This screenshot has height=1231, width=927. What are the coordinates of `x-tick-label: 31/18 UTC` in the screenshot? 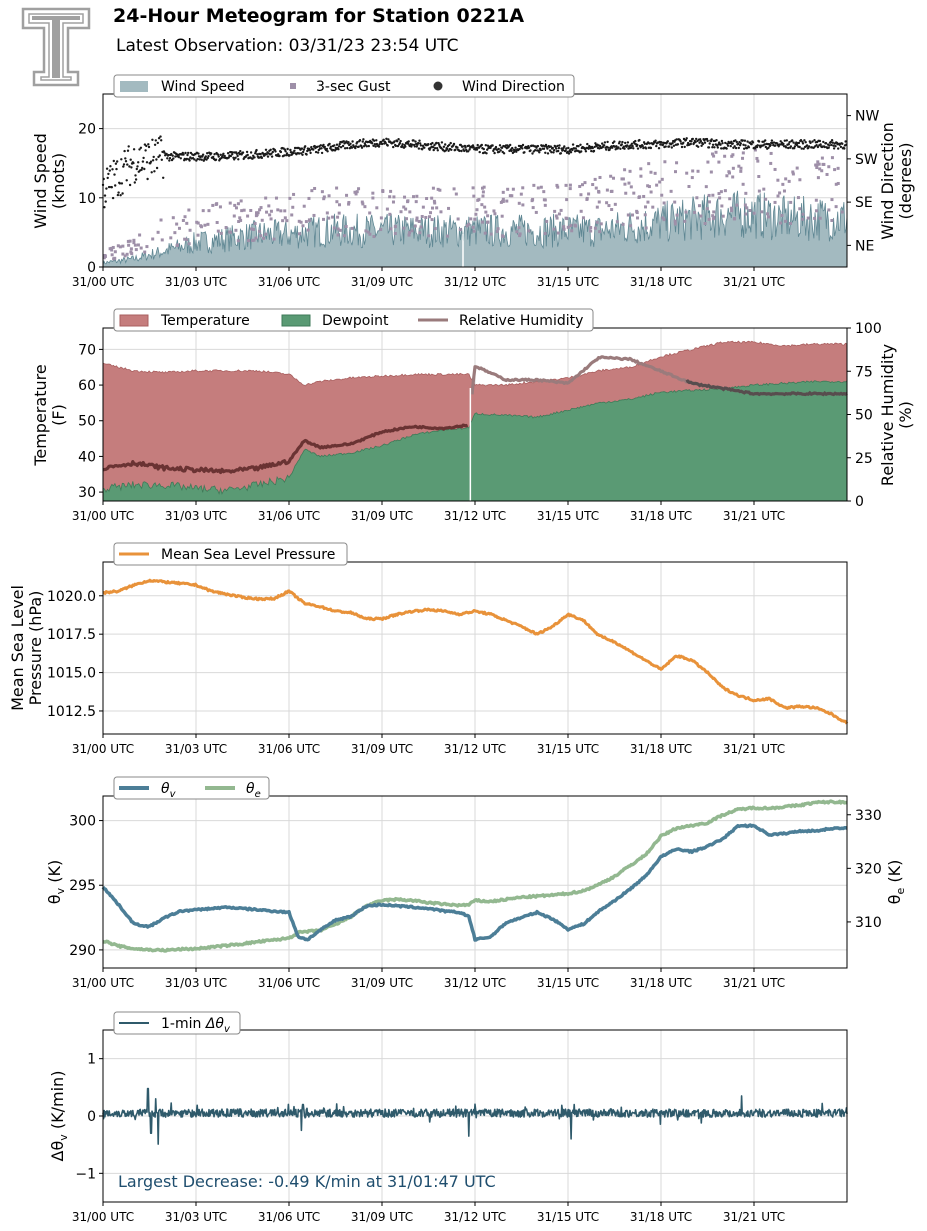 It's located at (661, 983).